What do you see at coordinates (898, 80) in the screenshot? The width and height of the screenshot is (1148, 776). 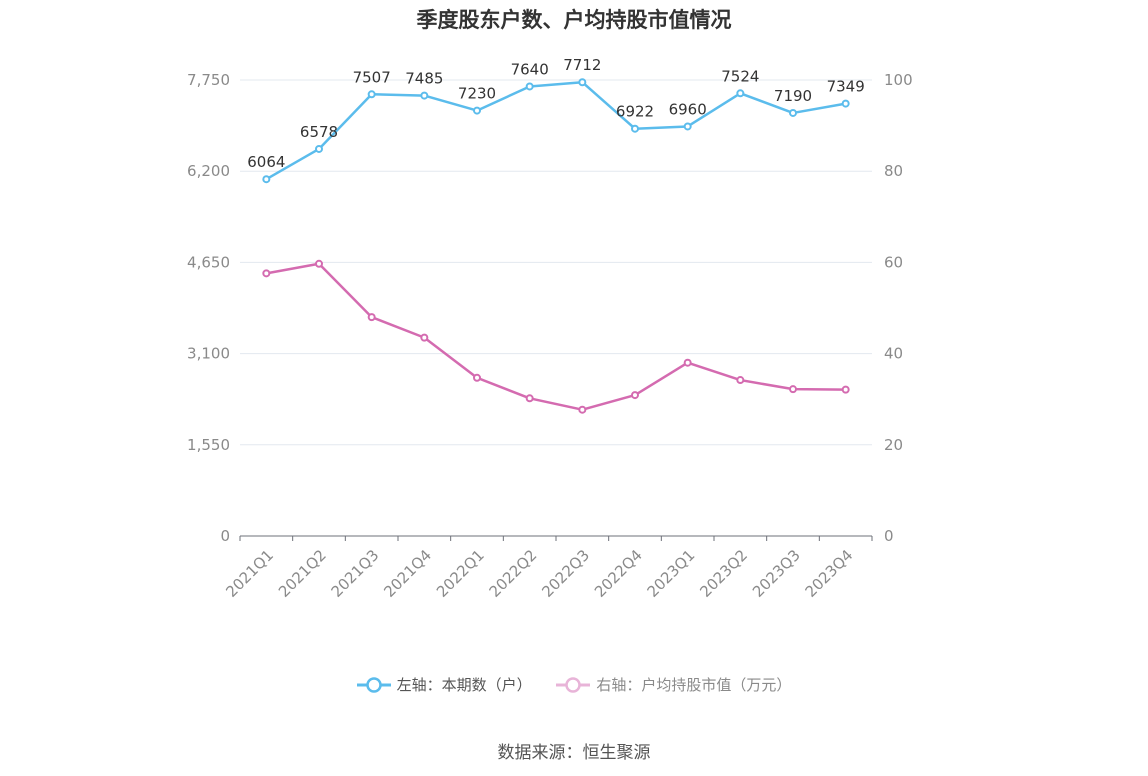 I see `right-axis-tick-label: 100` at bounding box center [898, 80].